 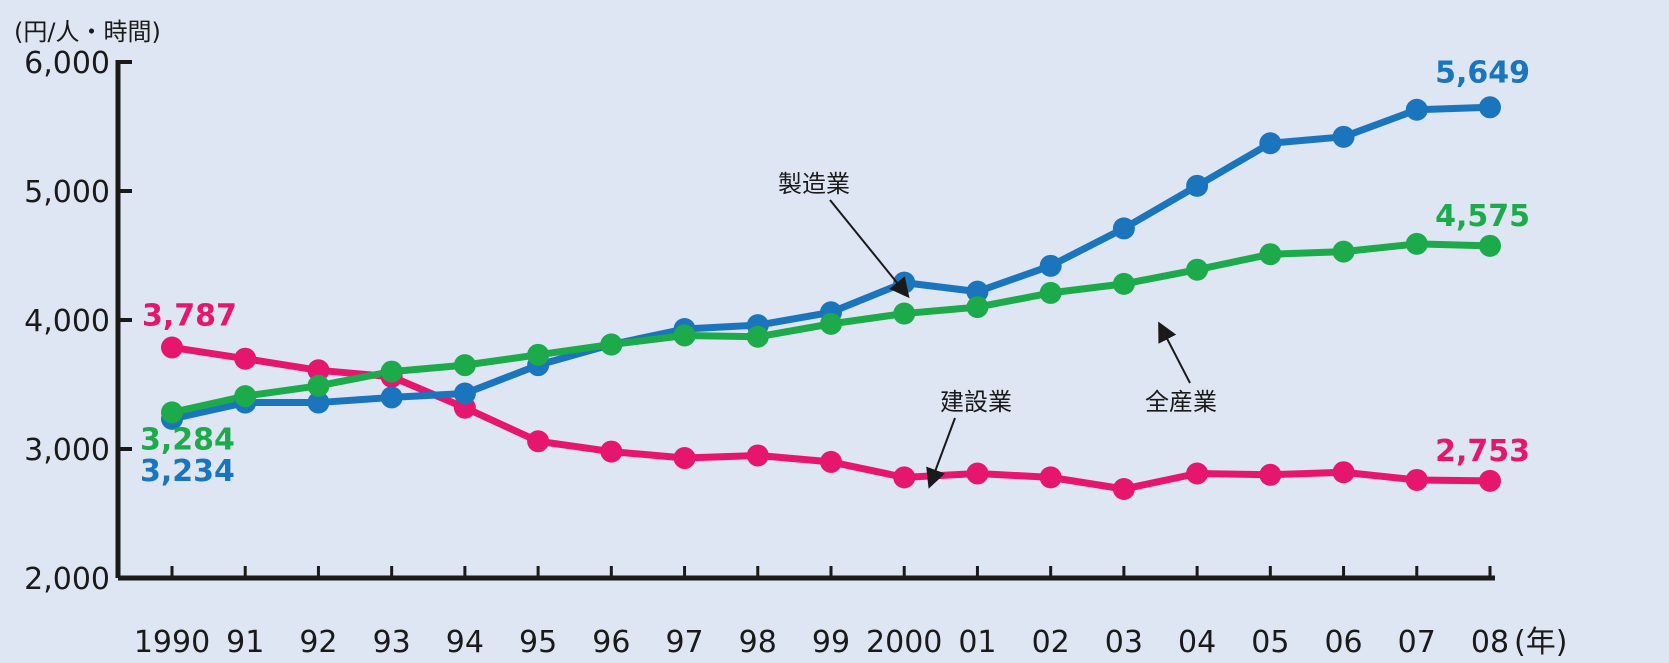 I want to click on x-tick-label: 93, so click(x=392, y=642).